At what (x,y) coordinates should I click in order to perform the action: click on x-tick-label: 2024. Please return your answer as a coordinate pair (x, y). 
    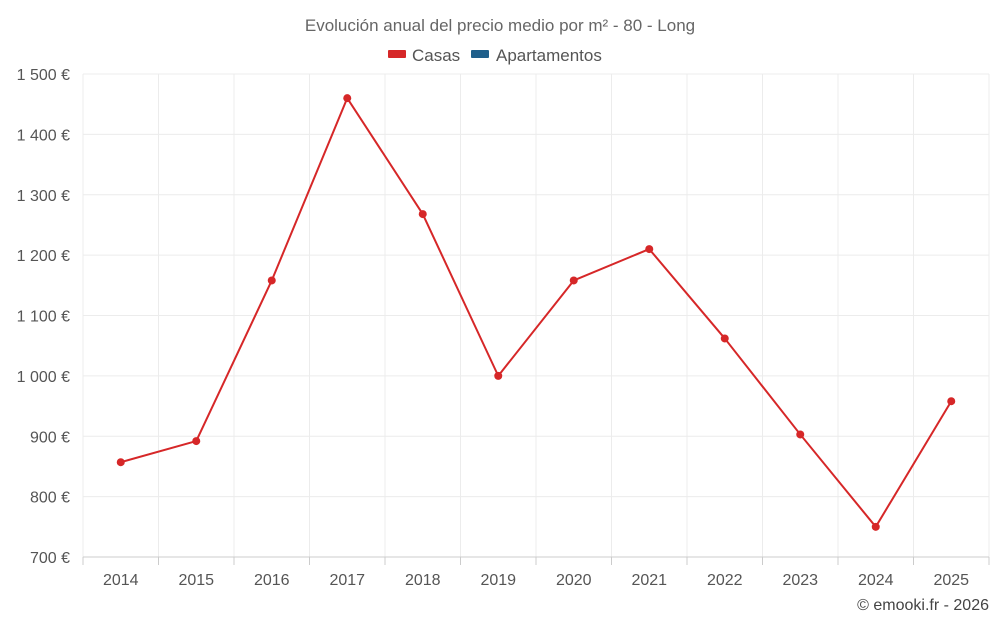
    Looking at the image, I should click on (876, 580).